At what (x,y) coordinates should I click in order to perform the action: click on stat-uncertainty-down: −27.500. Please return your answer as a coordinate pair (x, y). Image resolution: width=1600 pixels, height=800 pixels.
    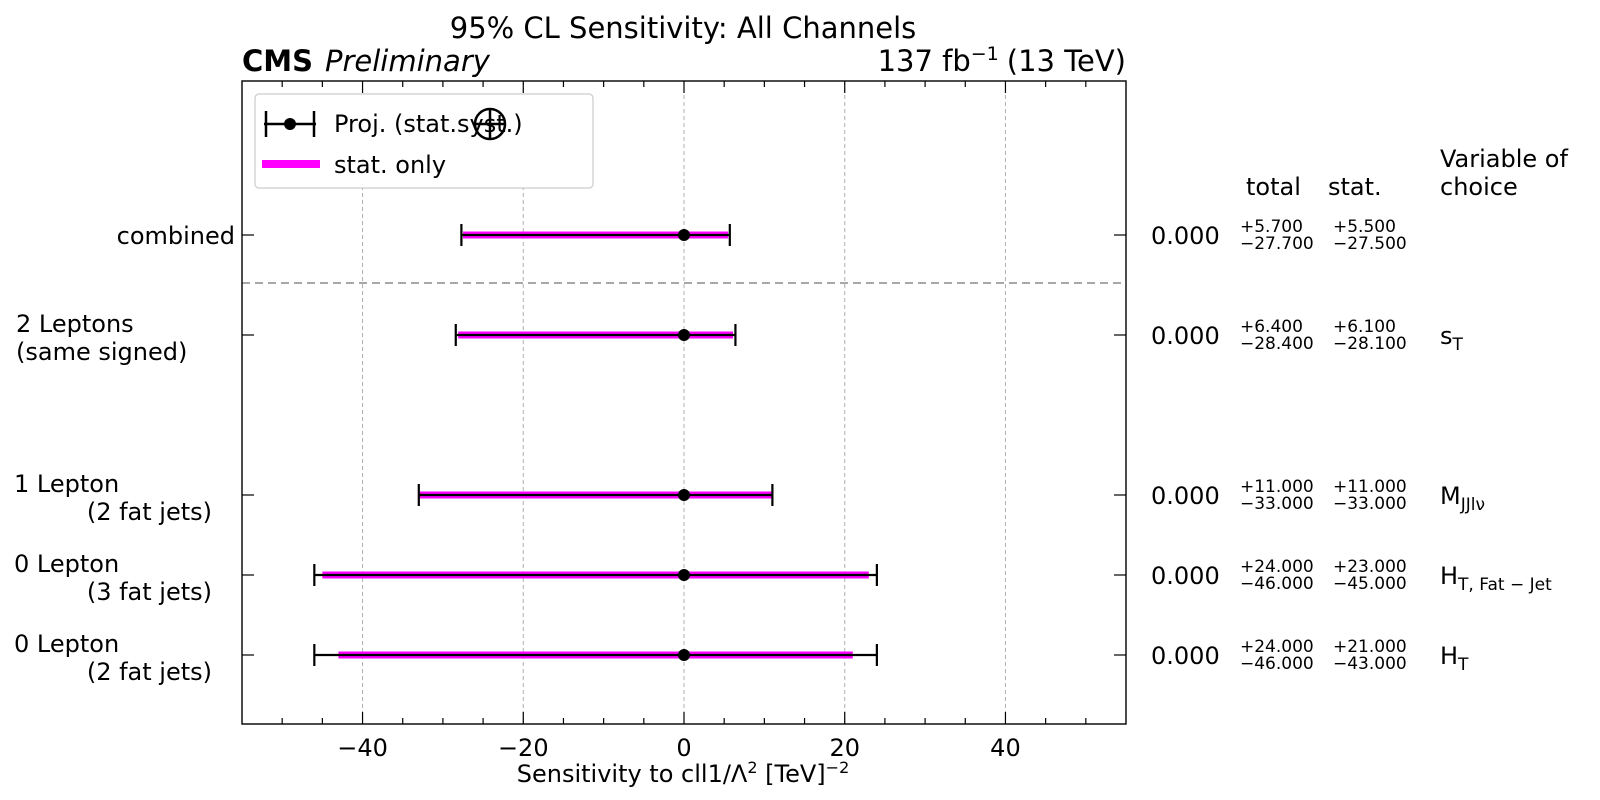
    Looking at the image, I should click on (1370, 244).